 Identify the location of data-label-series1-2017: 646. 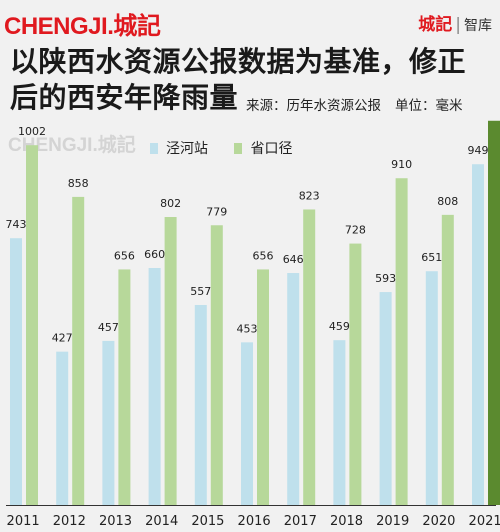
(293, 259).